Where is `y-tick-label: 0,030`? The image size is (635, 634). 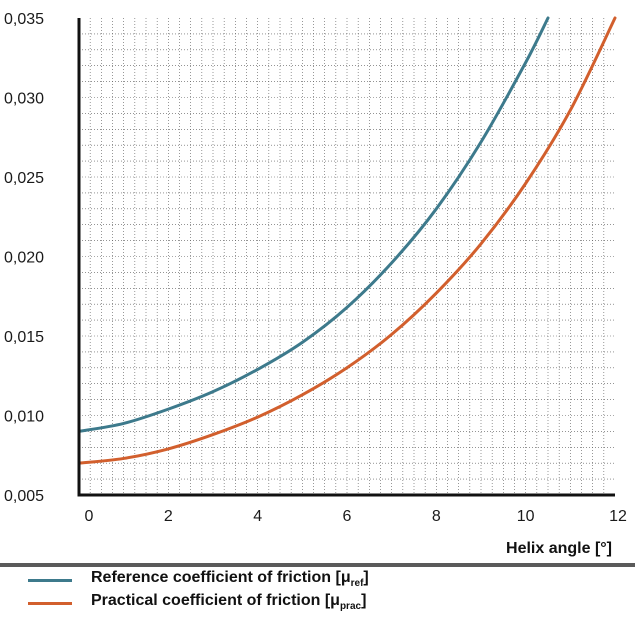
y-tick-label: 0,030 is located at coordinates (24, 99).